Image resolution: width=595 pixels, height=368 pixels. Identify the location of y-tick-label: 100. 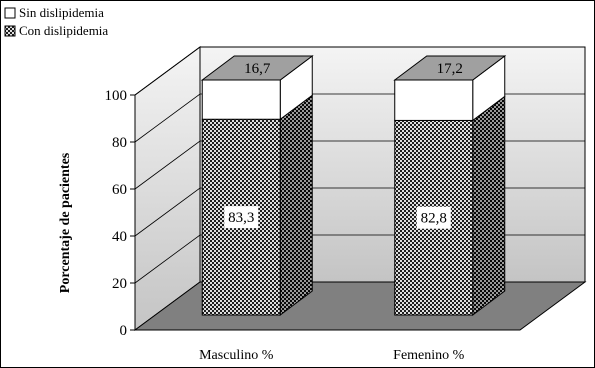
(116, 96).